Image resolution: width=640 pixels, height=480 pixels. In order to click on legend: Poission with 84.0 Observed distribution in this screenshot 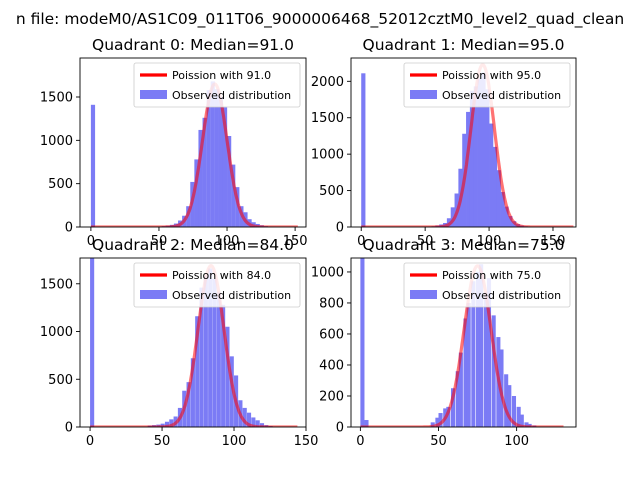, I will do `click(217, 285)`.